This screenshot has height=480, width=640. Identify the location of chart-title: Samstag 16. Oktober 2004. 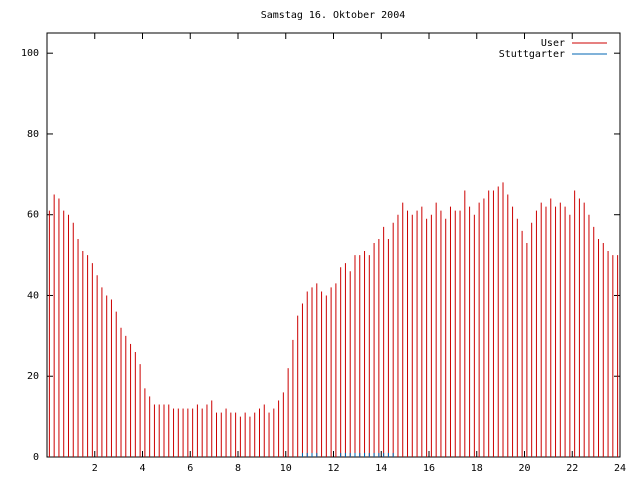
(333, 15).